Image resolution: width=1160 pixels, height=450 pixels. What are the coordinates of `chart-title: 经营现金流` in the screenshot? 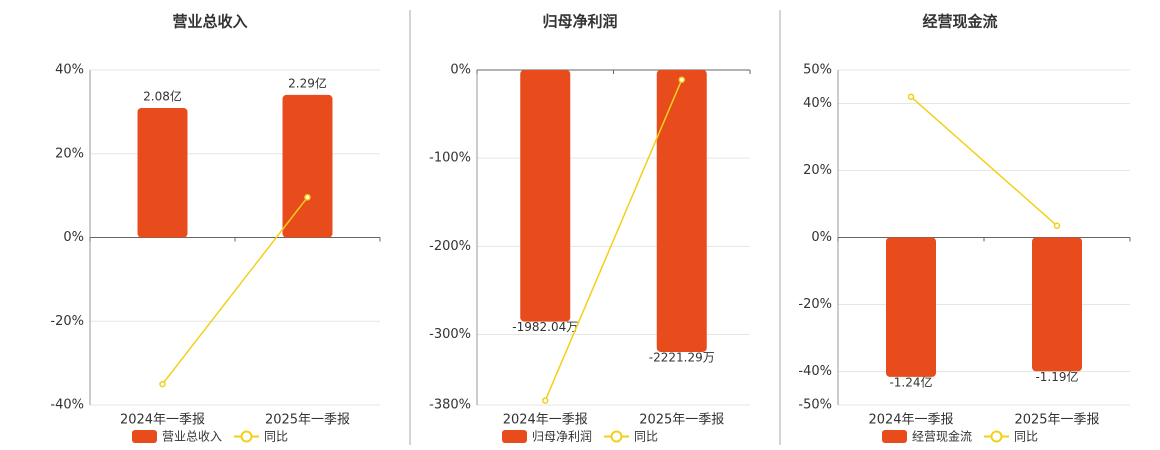 It's located at (959, 22).